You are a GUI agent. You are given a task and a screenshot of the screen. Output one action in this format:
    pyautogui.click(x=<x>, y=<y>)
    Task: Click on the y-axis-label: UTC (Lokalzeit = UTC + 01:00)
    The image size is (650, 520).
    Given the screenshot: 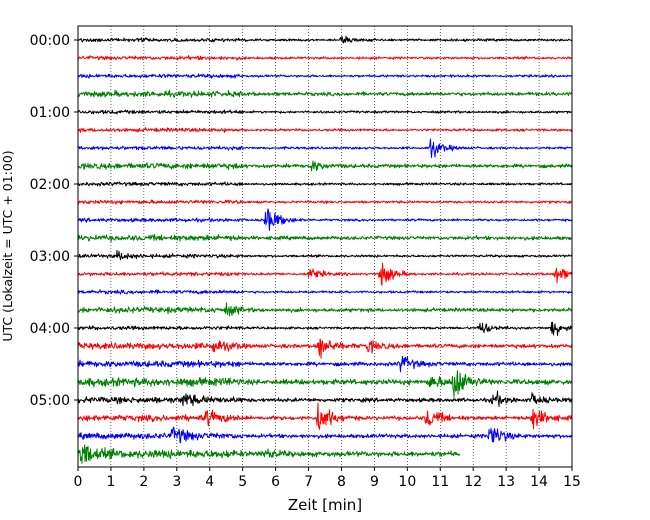 What is the action you would take?
    pyautogui.click(x=7, y=245)
    